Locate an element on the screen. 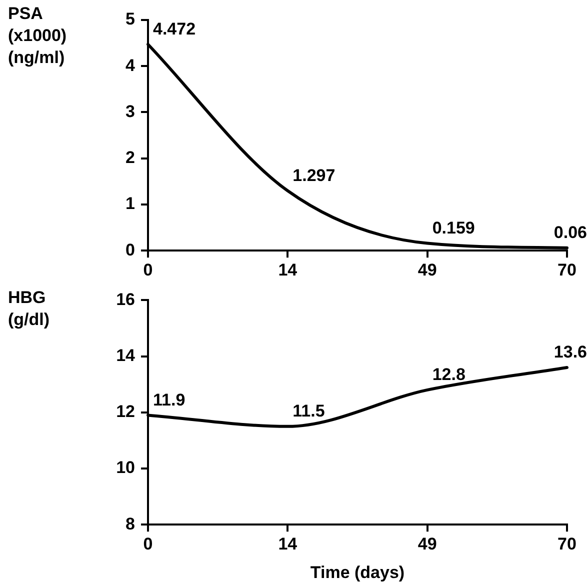 The width and height of the screenshot is (587, 586). x-axis-title: Time (days) is located at coordinates (357, 572).